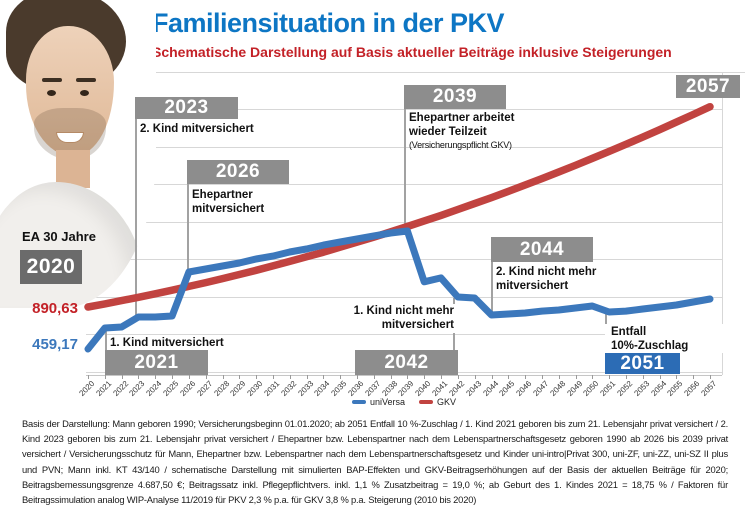  What do you see at coordinates (460, 145) in the screenshot?
I see `milestone-sublabel: (Versicherungspflicht GKV)` at bounding box center [460, 145].